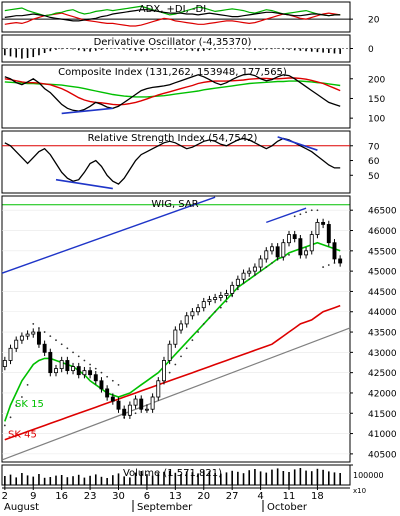  What do you see at coordinates (382, 252) in the screenshot?
I see `y-tick-label: 45500` at bounding box center [382, 252].